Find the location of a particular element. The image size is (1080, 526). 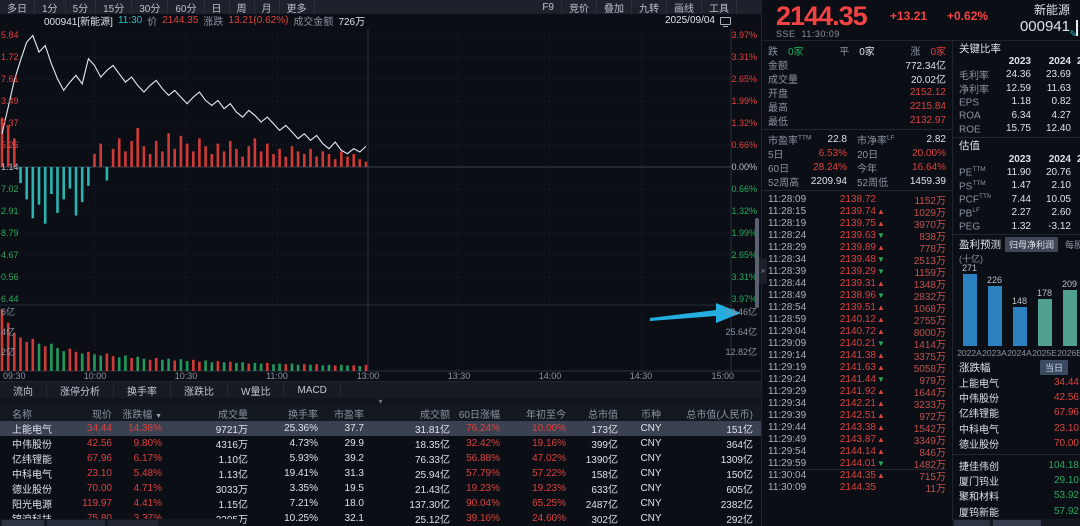

interval-tab: 周 is located at coordinates (242, 7).